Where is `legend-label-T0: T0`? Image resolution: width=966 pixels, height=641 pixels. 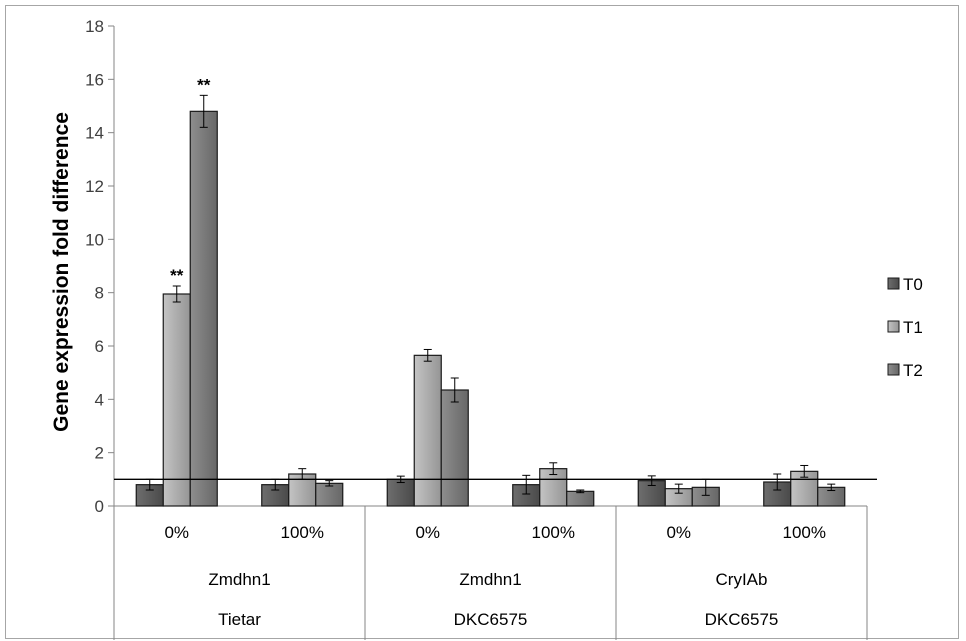
legend-label-T0: T0 is located at coordinates (913, 284).